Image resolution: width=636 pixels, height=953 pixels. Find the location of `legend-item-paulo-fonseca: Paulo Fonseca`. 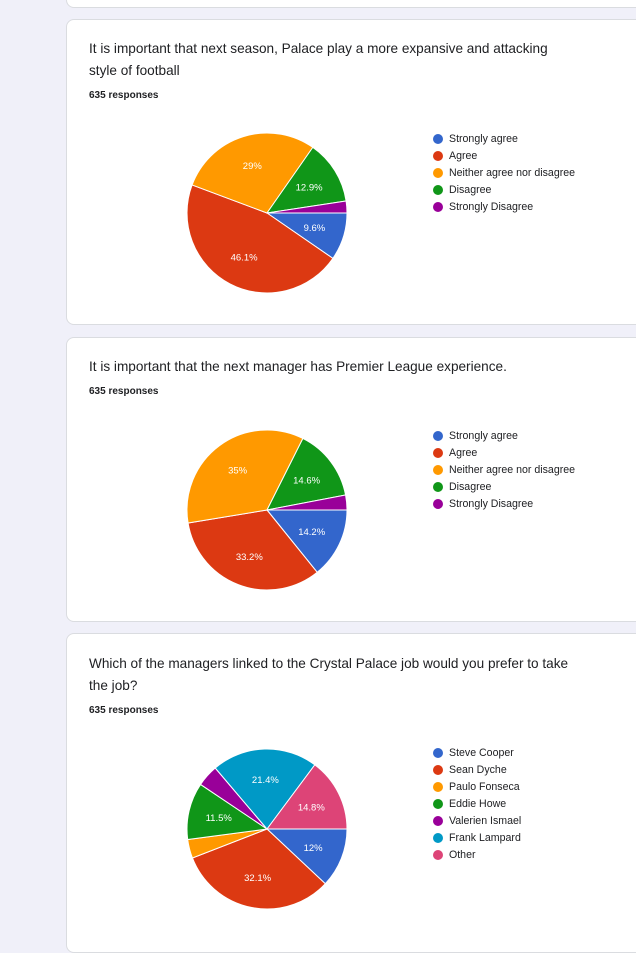

legend-item-paulo-fonseca: Paulo Fonseca is located at coordinates (477, 786).